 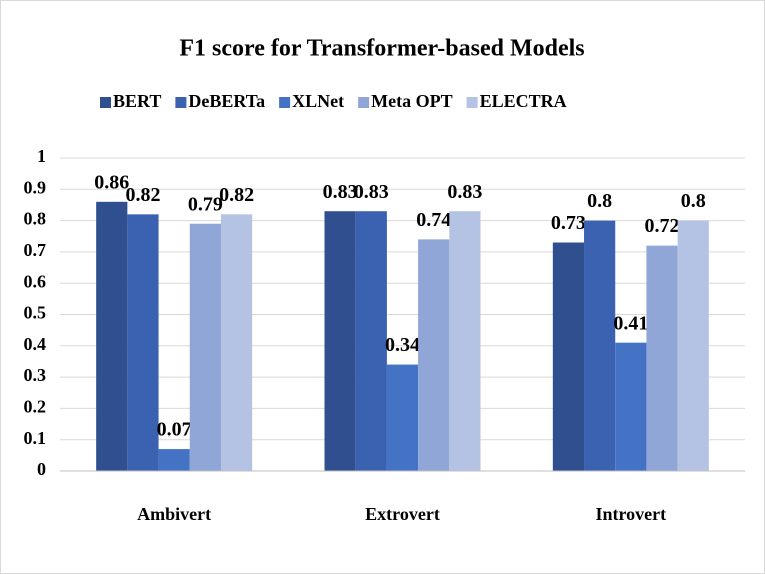 What do you see at coordinates (111, 182) in the screenshot?
I see `data-label: 0.86` at bounding box center [111, 182].